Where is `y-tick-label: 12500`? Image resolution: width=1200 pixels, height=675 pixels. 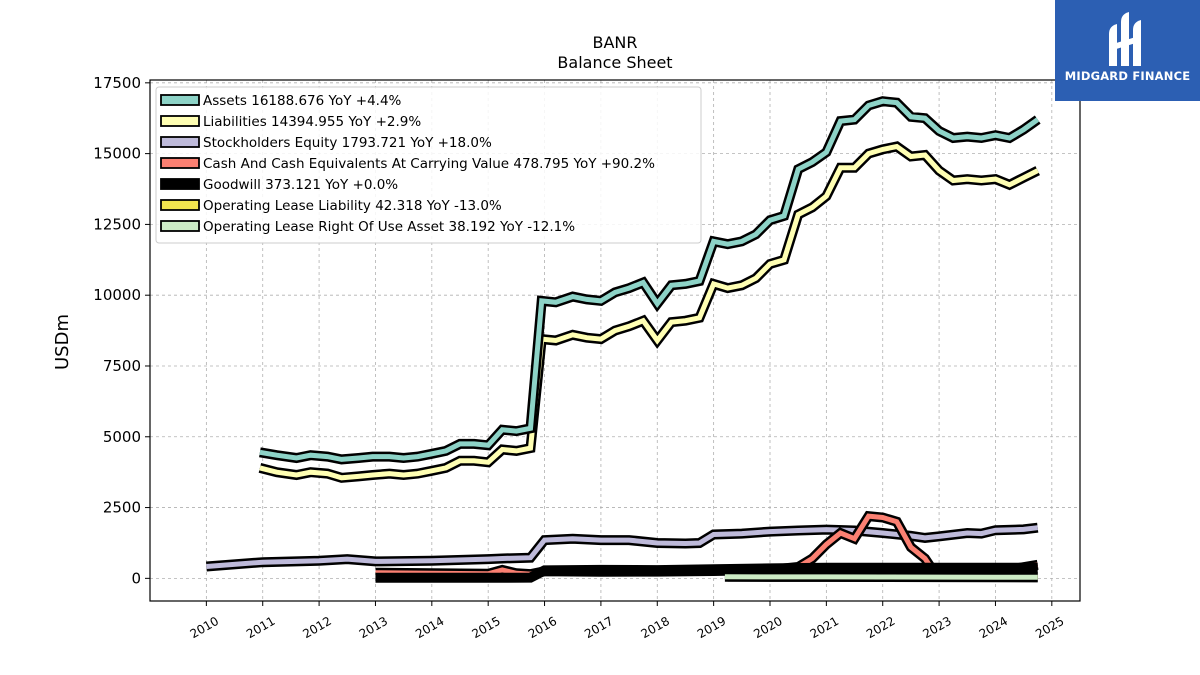
y-tick-label: 12500 is located at coordinates (117, 224).